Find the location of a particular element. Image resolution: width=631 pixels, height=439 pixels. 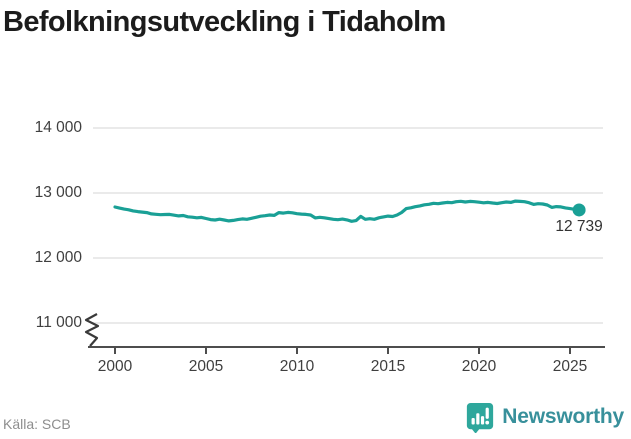

chart-title: Befolkningsutveckling i Tidaholm is located at coordinates (224, 22).